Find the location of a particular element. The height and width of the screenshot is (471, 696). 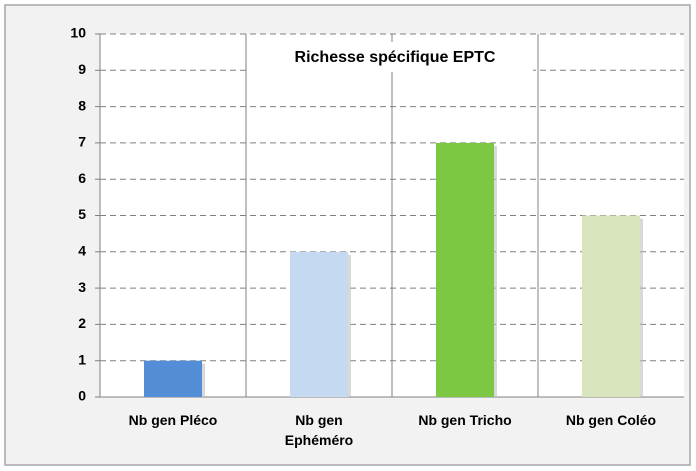

y-tick-label: 8 is located at coordinates (82, 105).